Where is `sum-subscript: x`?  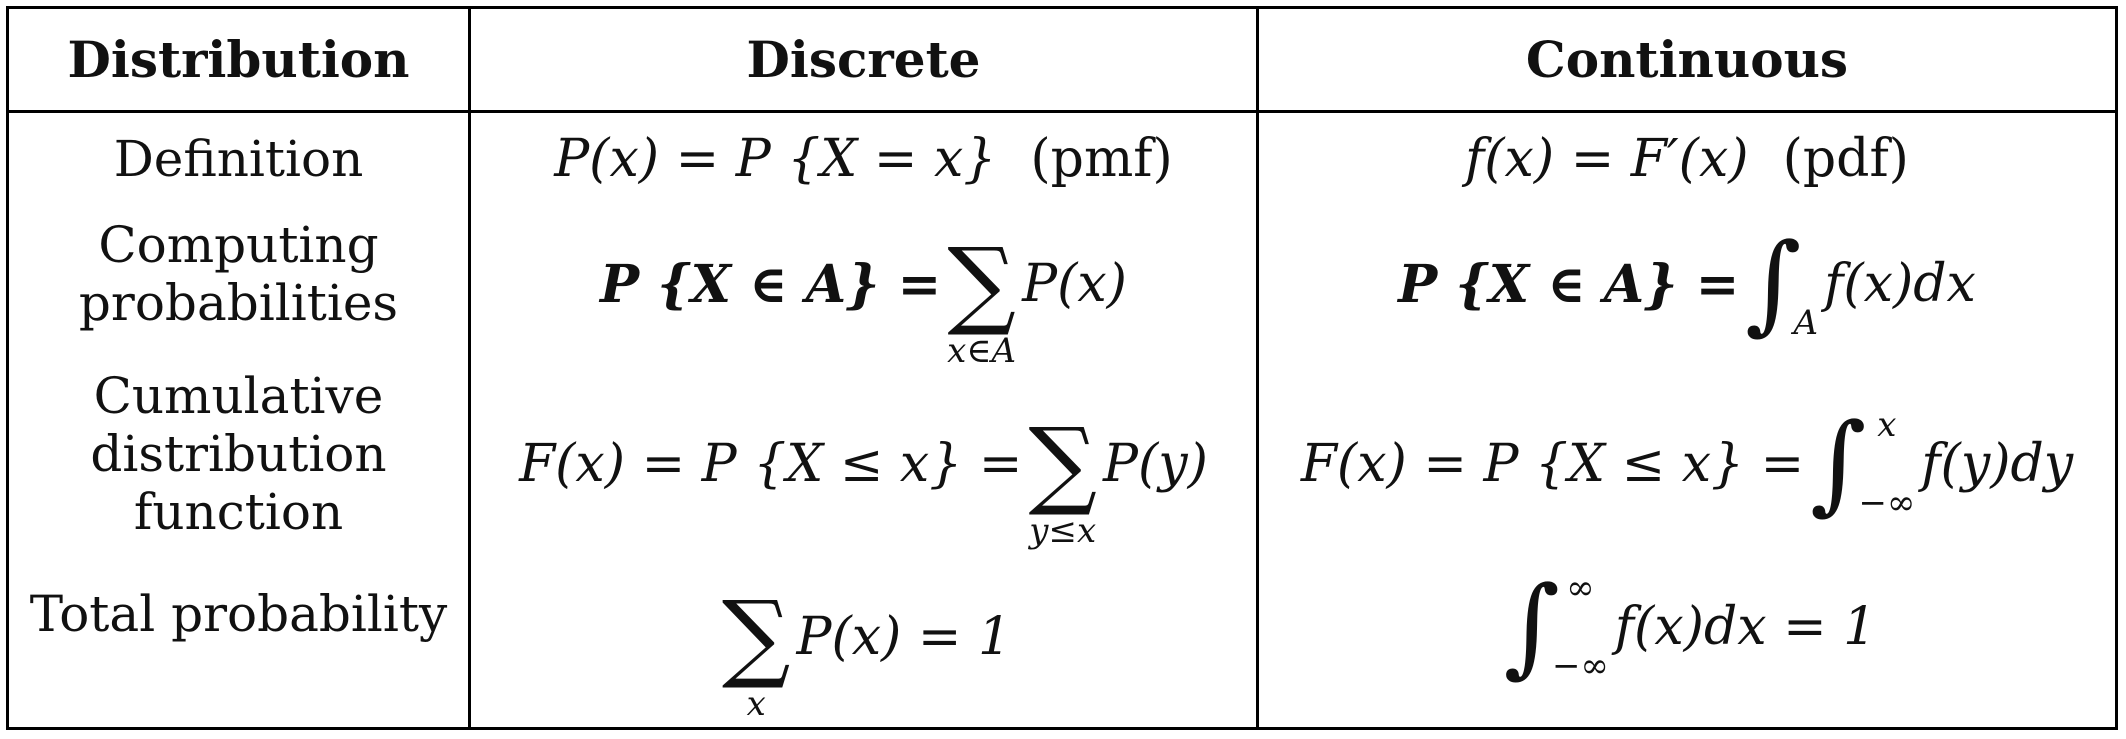 sum-subscript: x is located at coordinates (756, 704).